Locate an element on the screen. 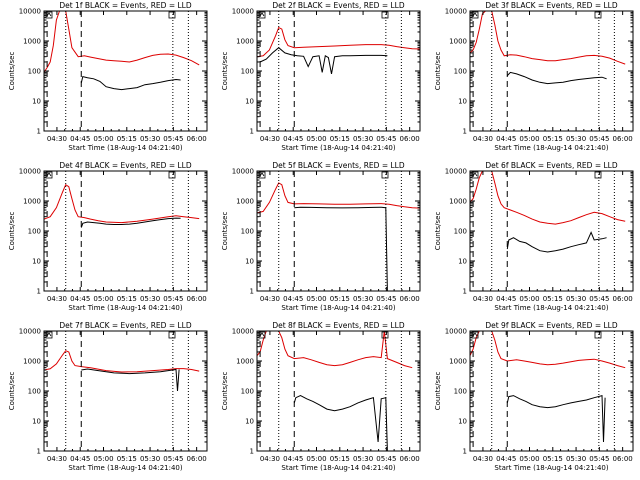 The height and width of the screenshot is (480, 640). panel-title: Det 4f BLACK = Events, RED = LLD is located at coordinates (125, 165).